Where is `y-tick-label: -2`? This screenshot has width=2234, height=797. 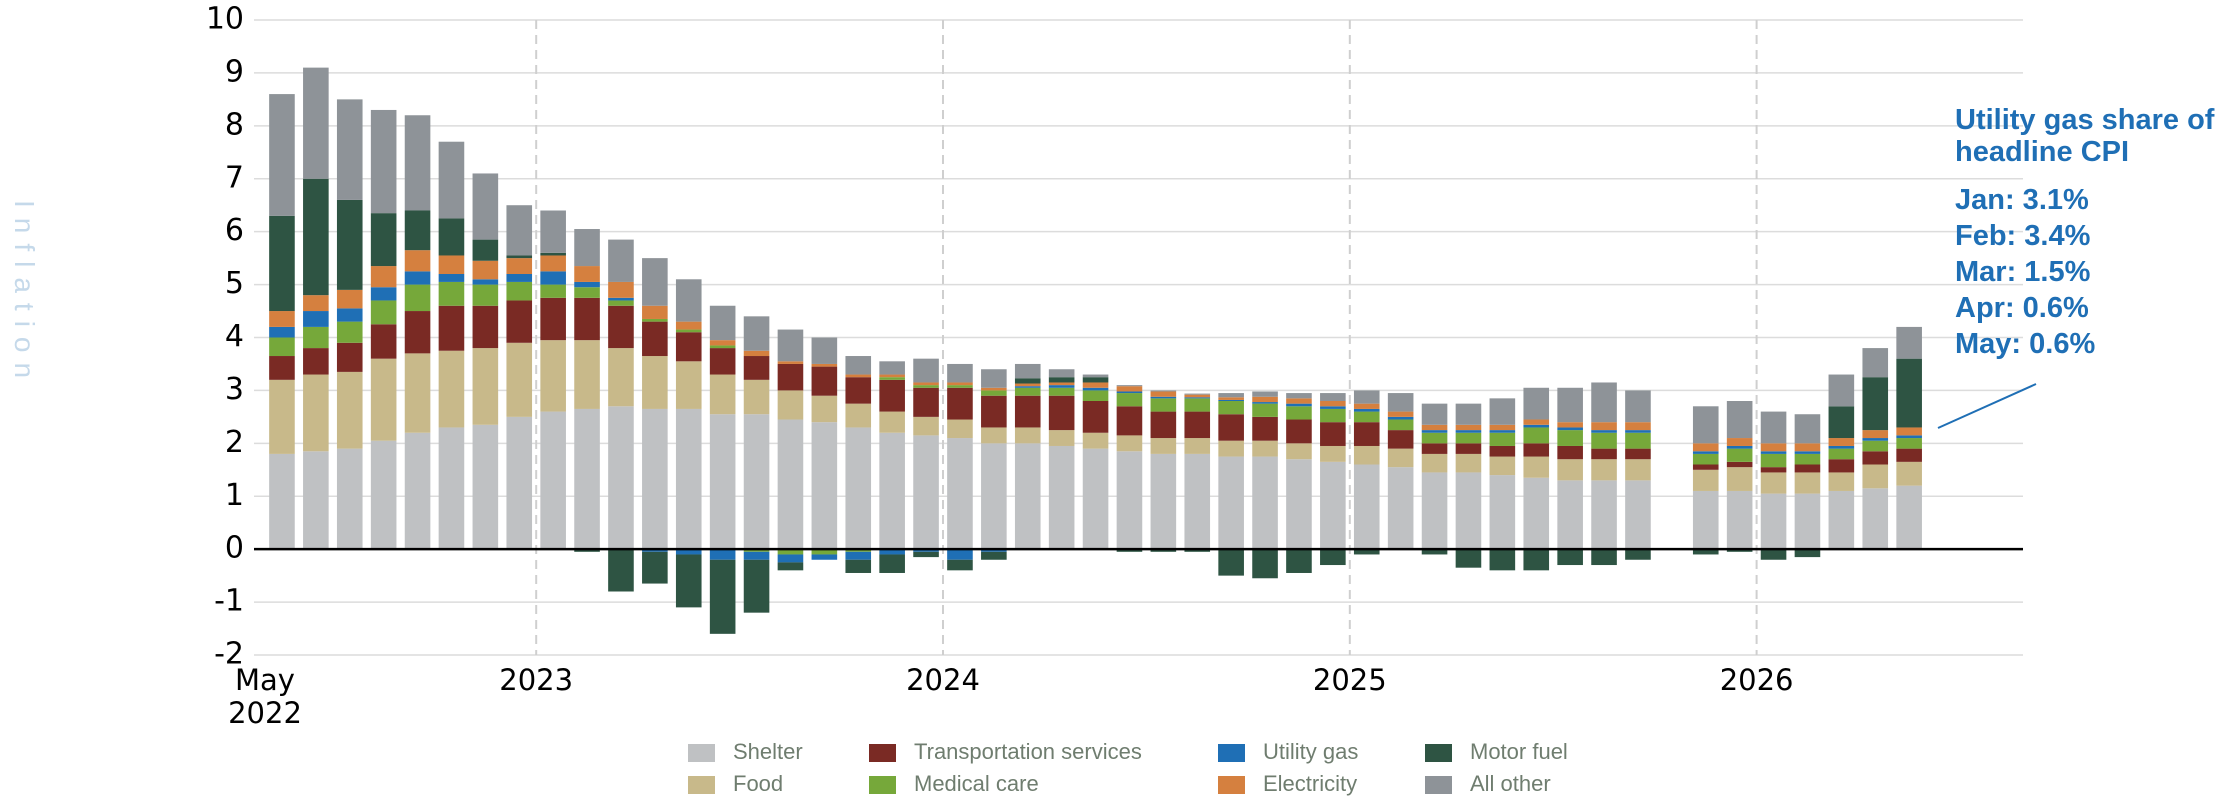 y-tick-label: -2 is located at coordinates (229, 654).